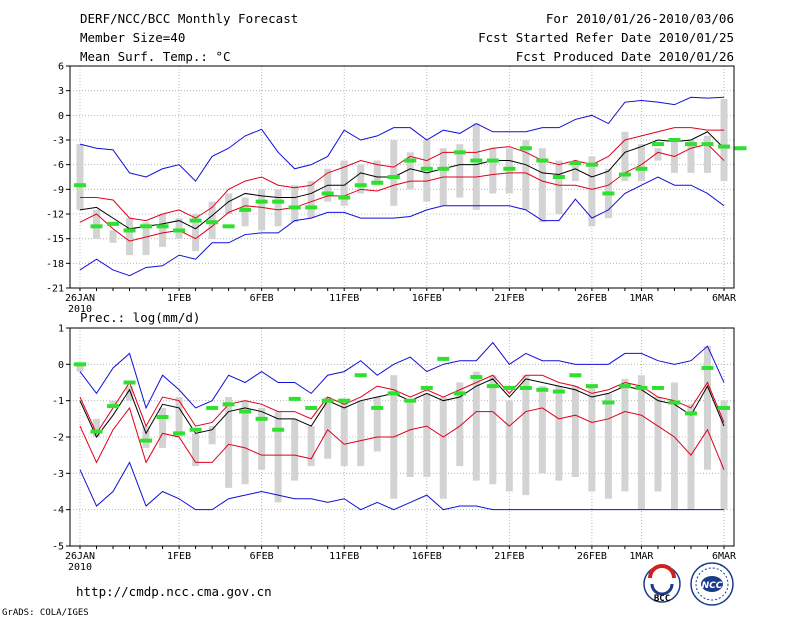 Image resolution: width=800 pixels, height=618 pixels. Describe the element at coordinates (61, 329) in the screenshot. I see `y-tick-label: 1` at that location.